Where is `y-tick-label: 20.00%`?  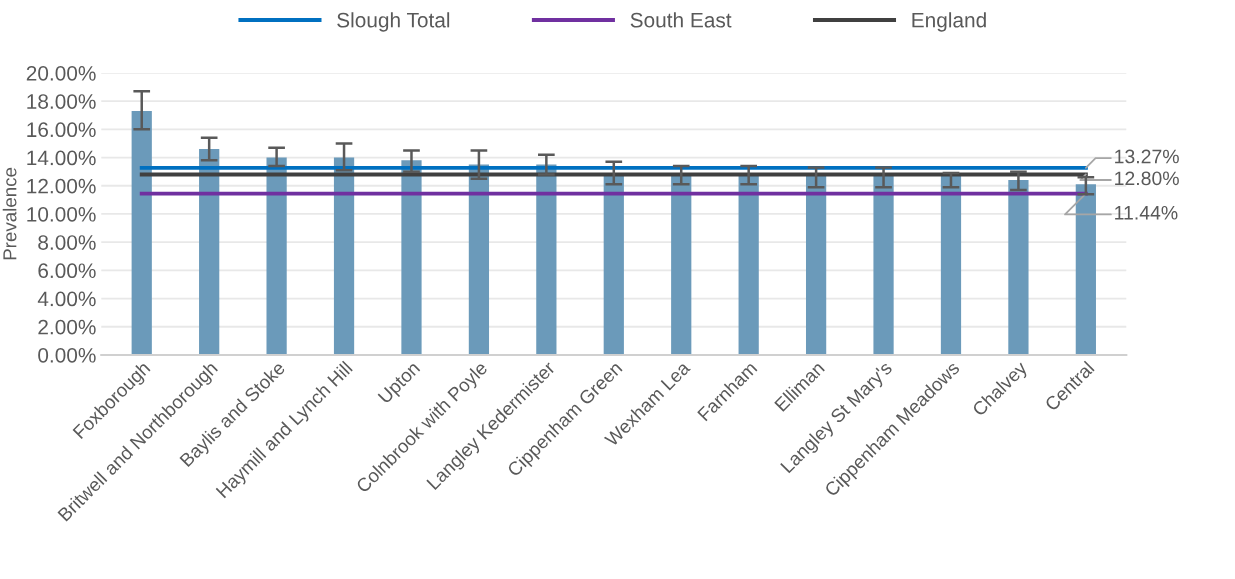
y-tick-label: 20.00% is located at coordinates (61, 73).